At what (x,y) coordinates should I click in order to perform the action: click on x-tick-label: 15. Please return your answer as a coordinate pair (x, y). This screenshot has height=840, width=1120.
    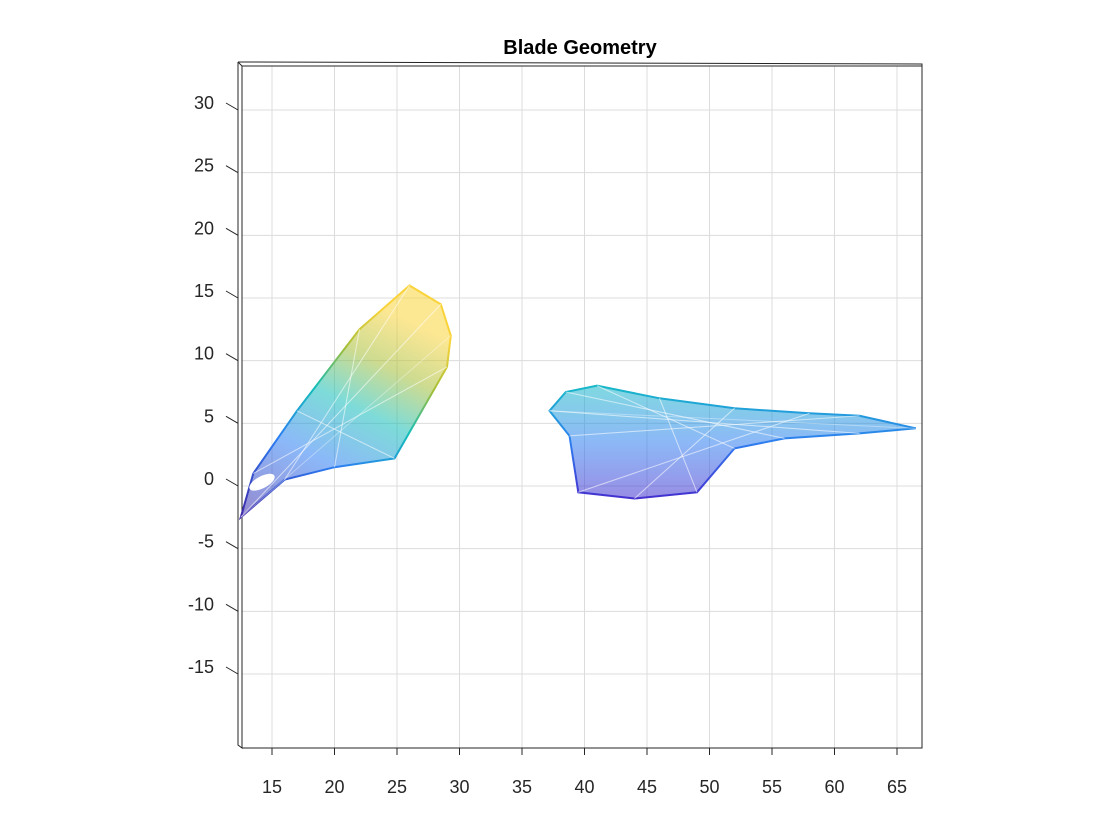
    Looking at the image, I should click on (272, 787).